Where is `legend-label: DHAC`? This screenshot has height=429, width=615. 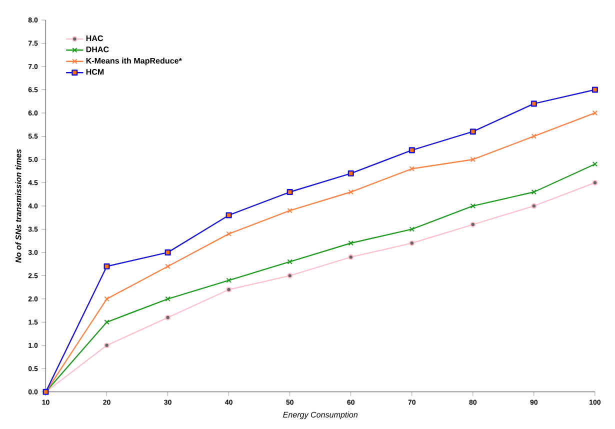
legend-label: DHAC is located at coordinates (97, 49).